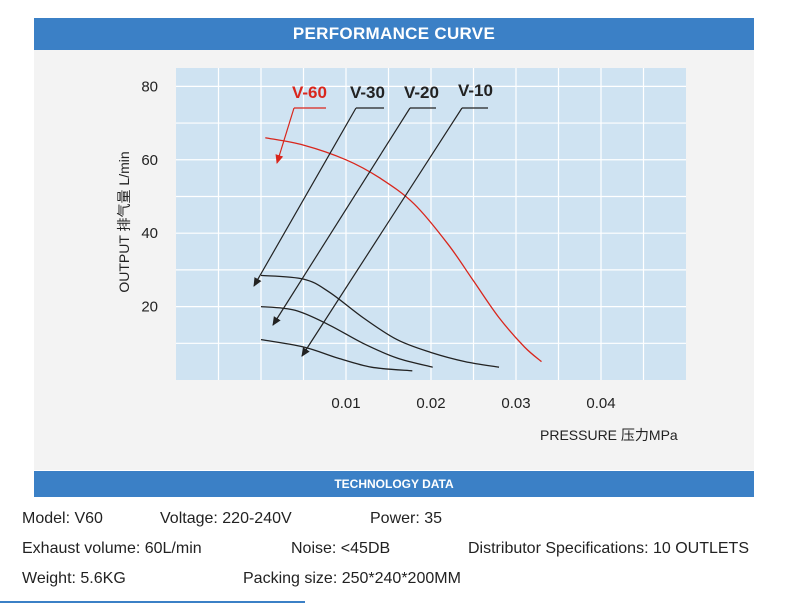  What do you see at coordinates (62, 518) in the screenshot?
I see `spec-model: Model: V60` at bounding box center [62, 518].